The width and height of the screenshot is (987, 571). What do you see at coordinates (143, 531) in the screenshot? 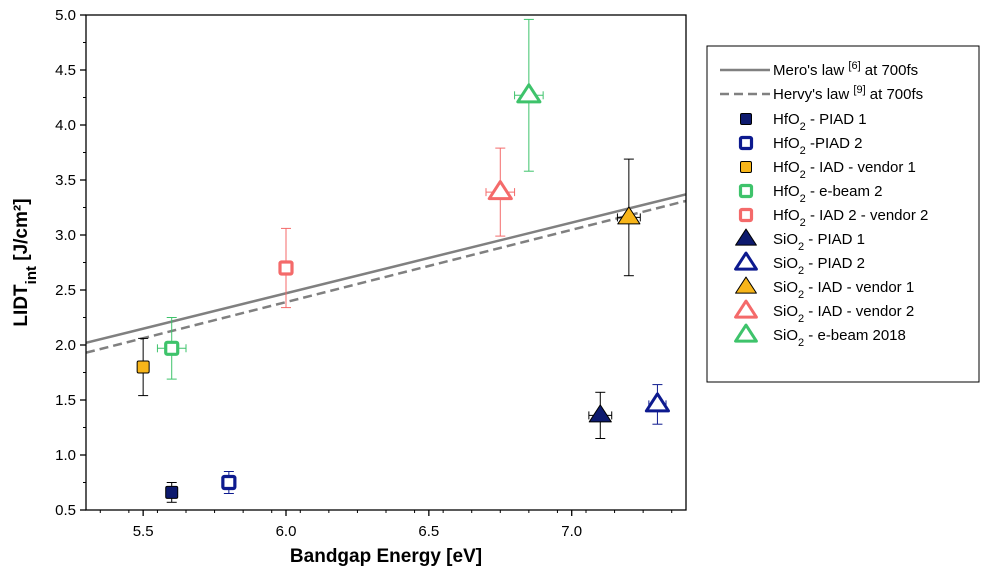
I see `x-tick-label: 5.5` at bounding box center [143, 531].